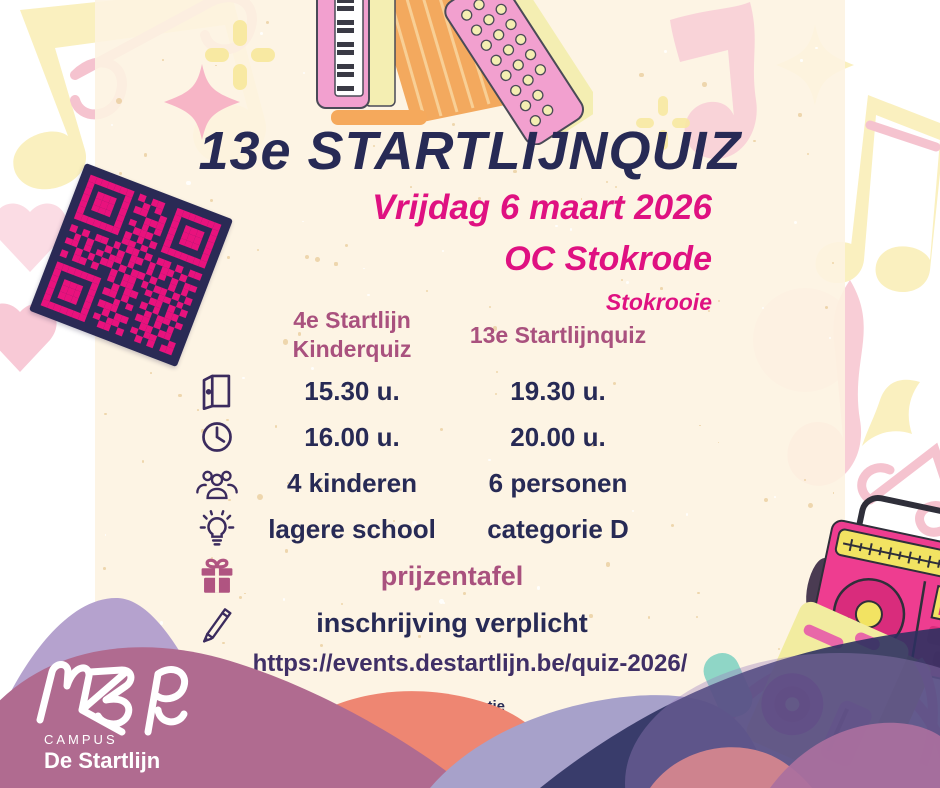 The width and height of the screenshot is (940, 788). I want to click on doors-time-quiz: 19.30 u., so click(558, 390).